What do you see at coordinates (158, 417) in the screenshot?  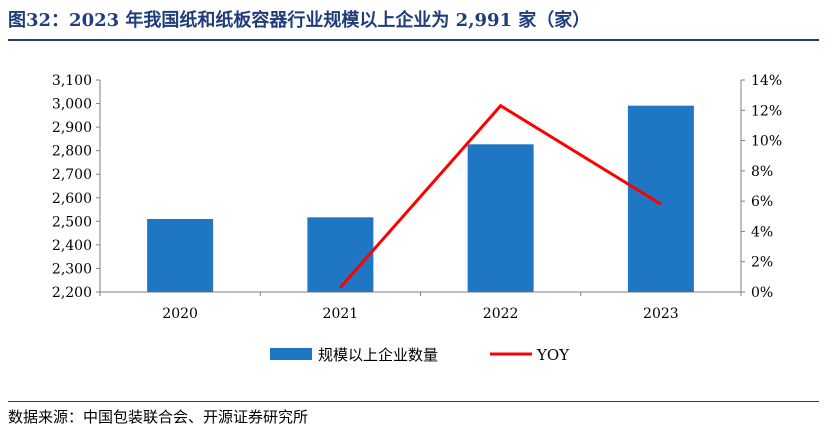 I see `source-note: 数据来源：中国包装联合会、开源证券研究所` at bounding box center [158, 417].